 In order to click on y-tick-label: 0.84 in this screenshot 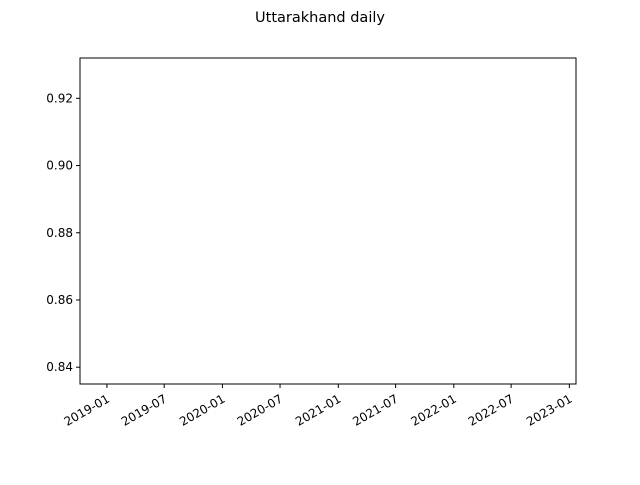, I will do `click(59, 367)`.